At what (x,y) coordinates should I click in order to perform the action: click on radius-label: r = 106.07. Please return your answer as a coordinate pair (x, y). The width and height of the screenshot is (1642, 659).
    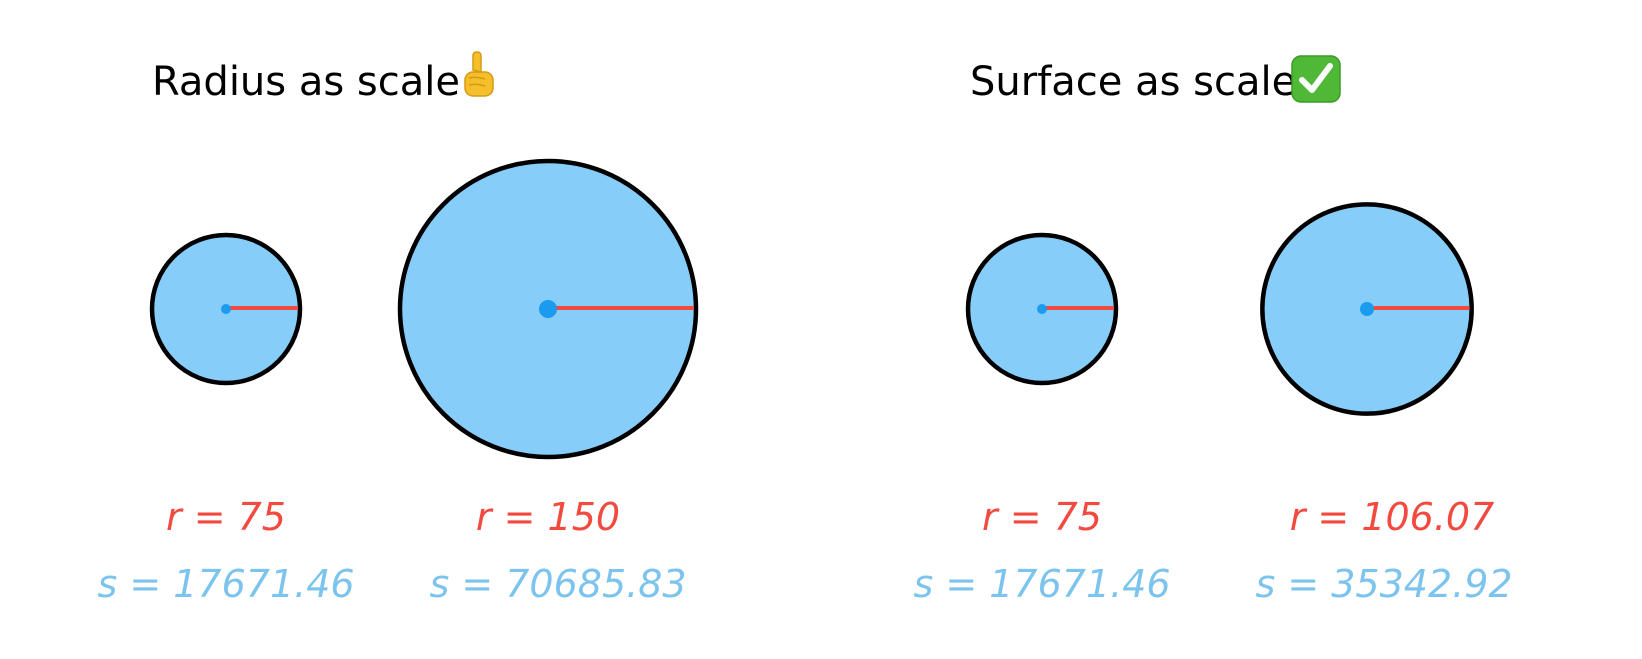
    Looking at the image, I should click on (1392, 517).